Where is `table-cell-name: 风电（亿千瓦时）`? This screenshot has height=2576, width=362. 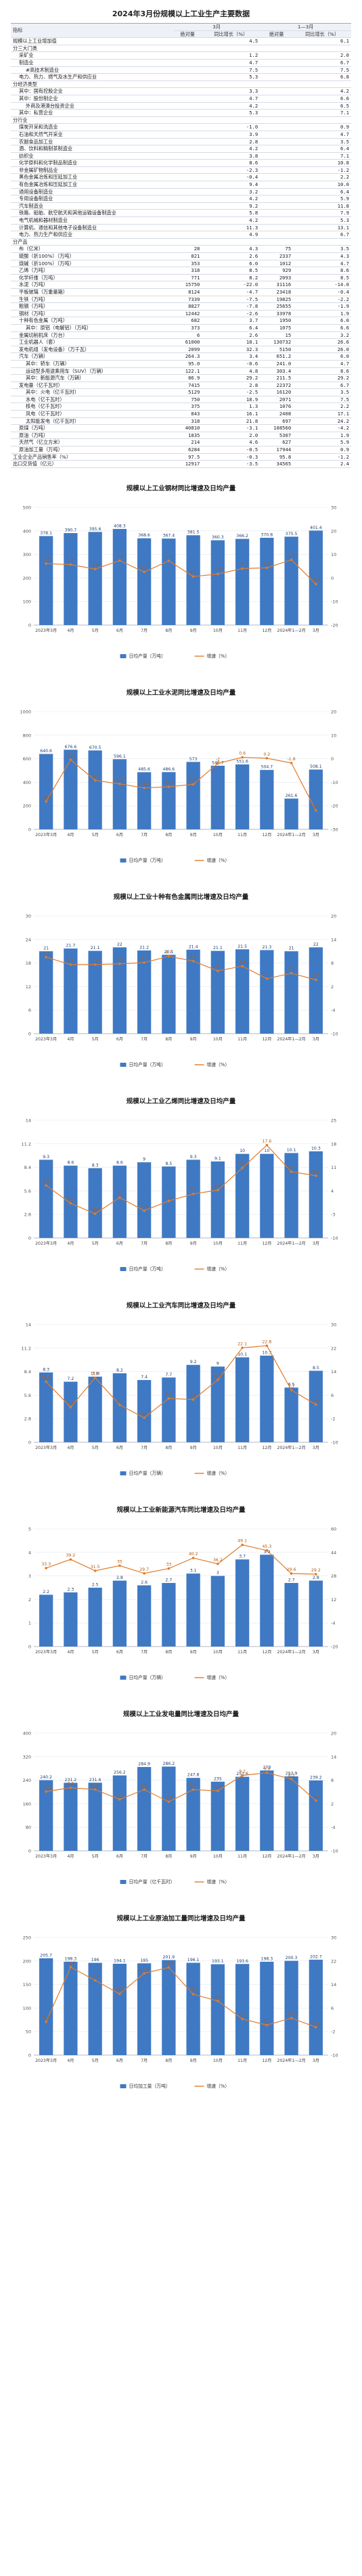
table-cell-name: 风电（亿千瓦时） is located at coordinates (92, 414).